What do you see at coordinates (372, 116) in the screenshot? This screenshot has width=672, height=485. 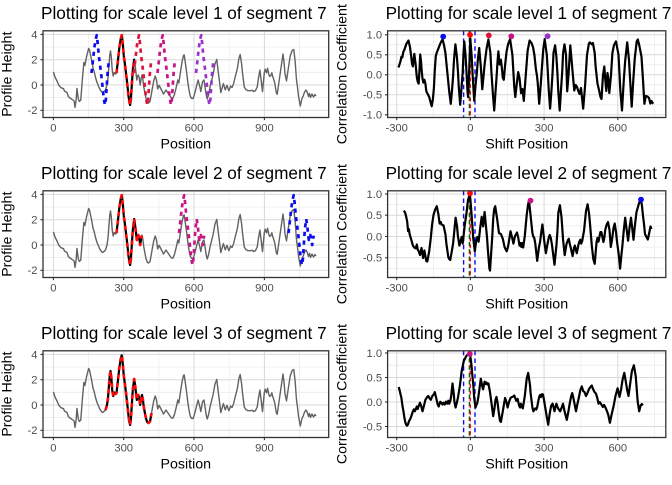 I see `svg-text: -1.0` at bounding box center [372, 116].